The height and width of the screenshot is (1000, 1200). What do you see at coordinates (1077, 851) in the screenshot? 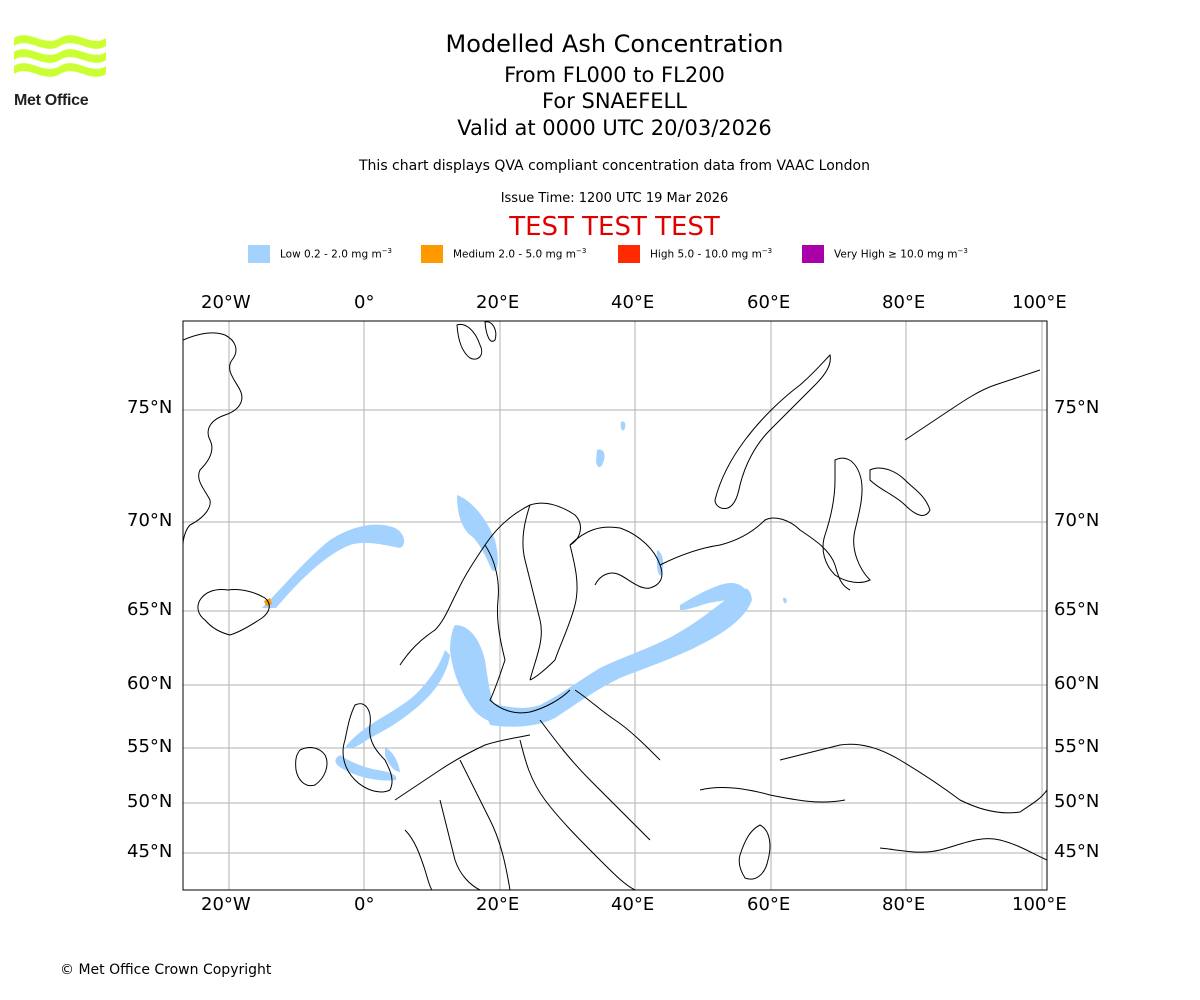
I see `lat-tick-right-45n: 45°N` at bounding box center [1077, 851].